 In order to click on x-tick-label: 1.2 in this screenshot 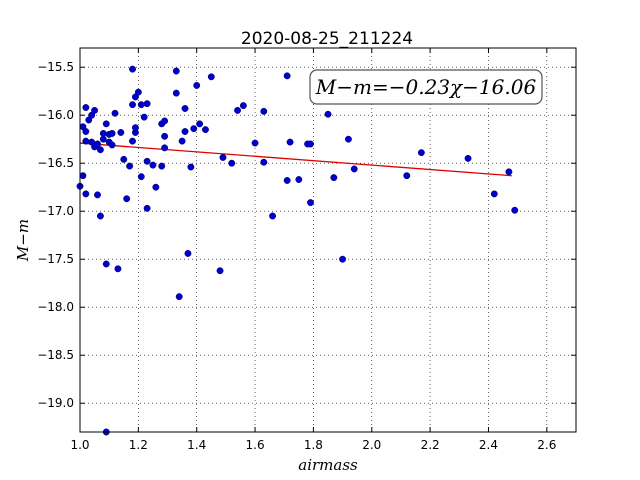, I will do `click(138, 445)`.